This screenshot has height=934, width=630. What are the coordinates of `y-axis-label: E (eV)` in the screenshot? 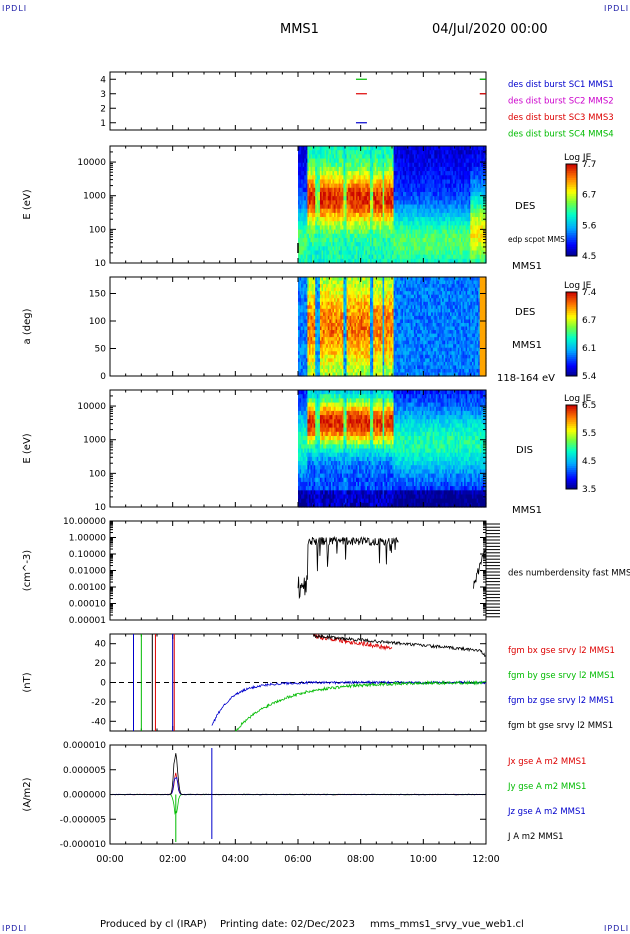 It's located at (27, 204).